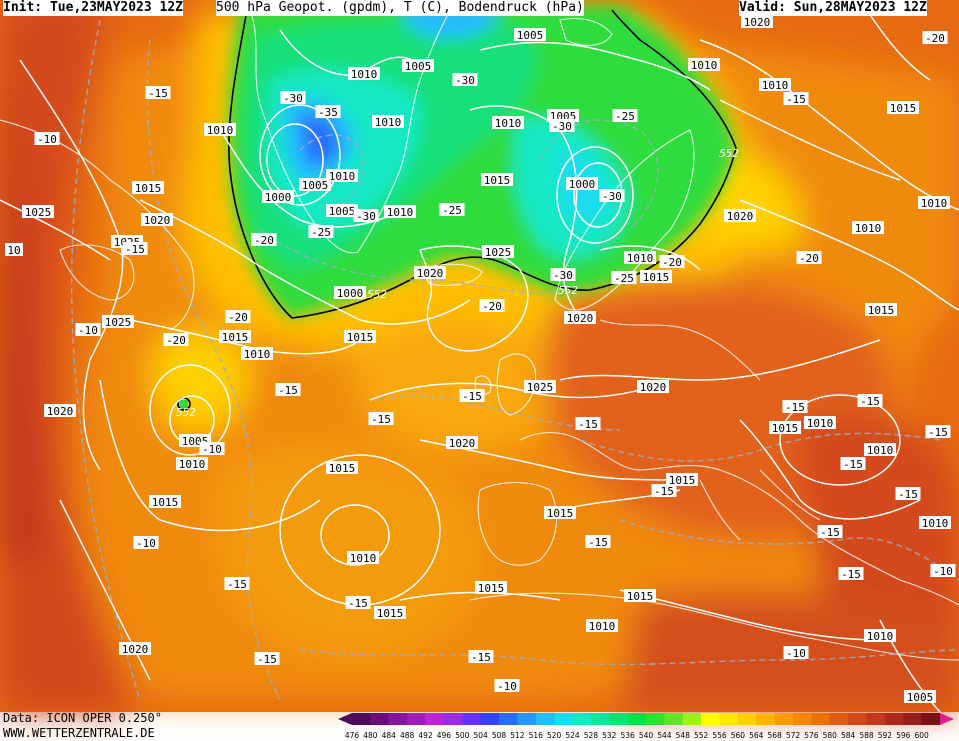  Describe the element at coordinates (591, 735) in the screenshot. I see `colorbar-tick-label: 528` at that location.